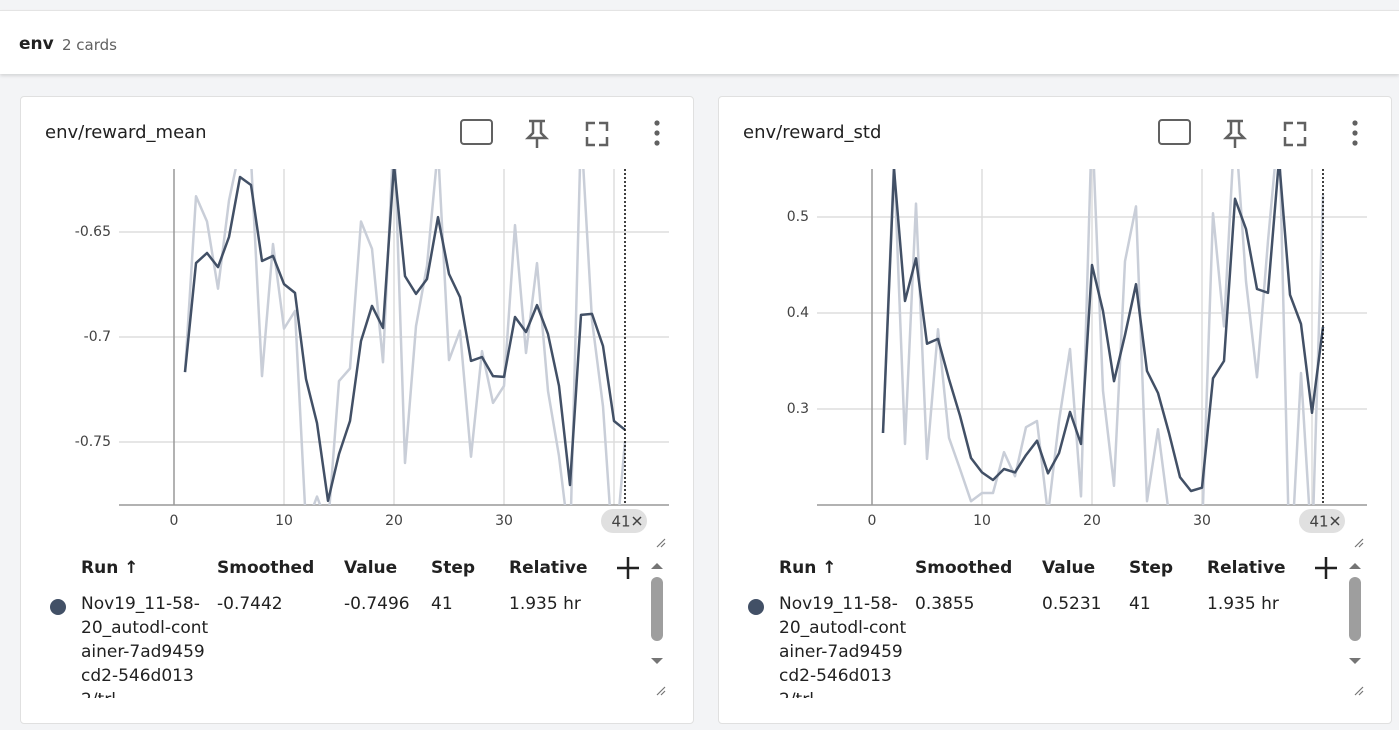 The height and width of the screenshot is (730, 1399). I want to click on card-title: env/reward_std, so click(812, 132).